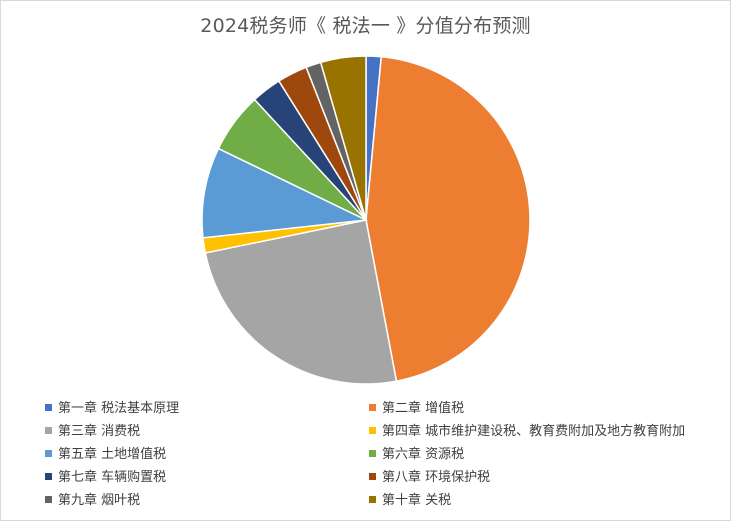 This screenshot has height=521, width=731. I want to click on legend-label: 第五章 土地增值税, so click(112, 454).